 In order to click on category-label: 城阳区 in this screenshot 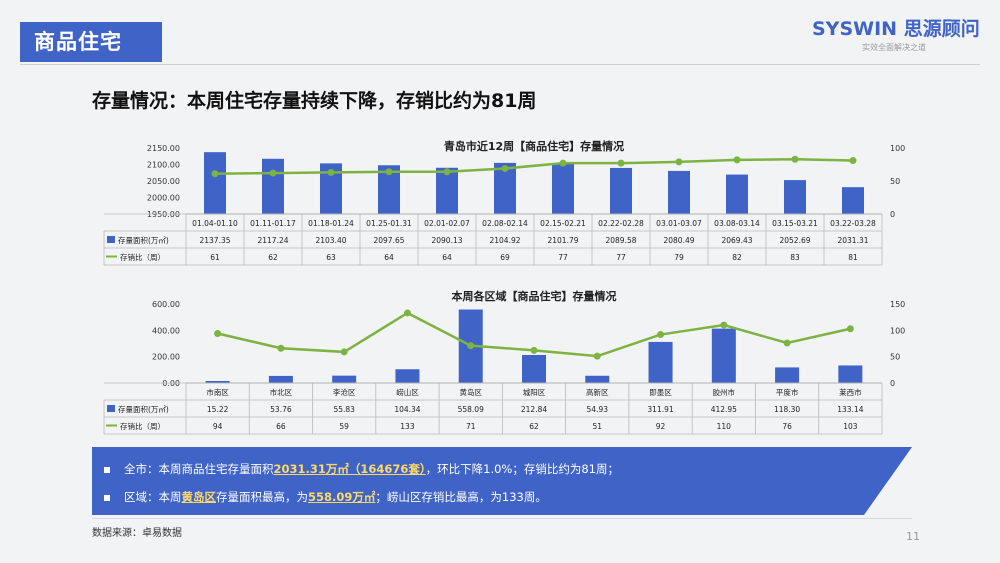, I will do `click(534, 392)`.